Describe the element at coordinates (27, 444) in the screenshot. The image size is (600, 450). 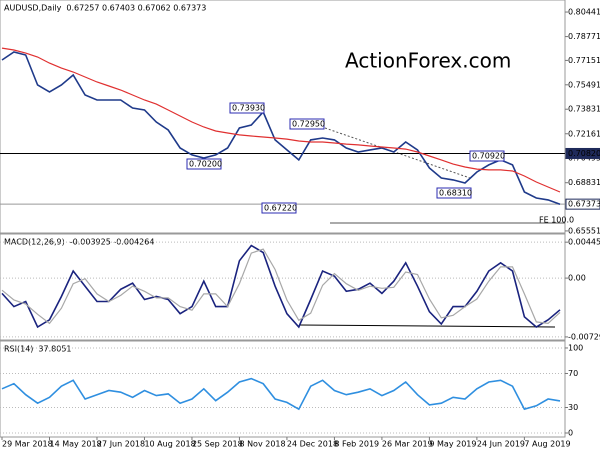
I see `x-tick-label: 29 Mar 2018` at that location.